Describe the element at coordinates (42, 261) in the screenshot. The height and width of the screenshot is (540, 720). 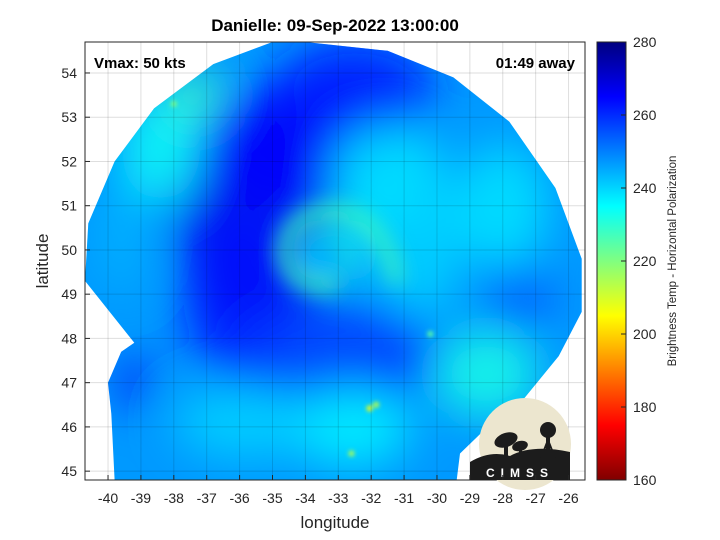
I see `y-axis-label: latitude` at that location.